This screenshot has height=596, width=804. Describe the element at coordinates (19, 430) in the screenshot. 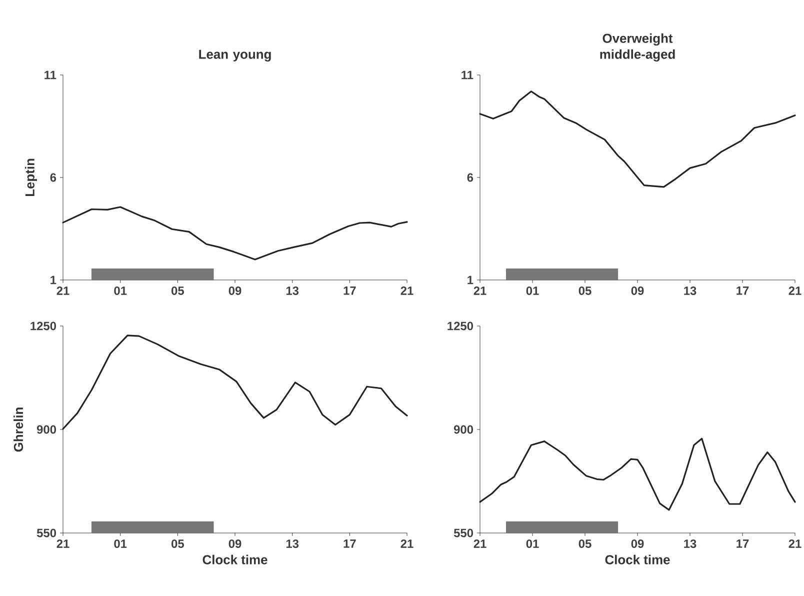

I see `y-axis-title: Ghrelin` at that location.